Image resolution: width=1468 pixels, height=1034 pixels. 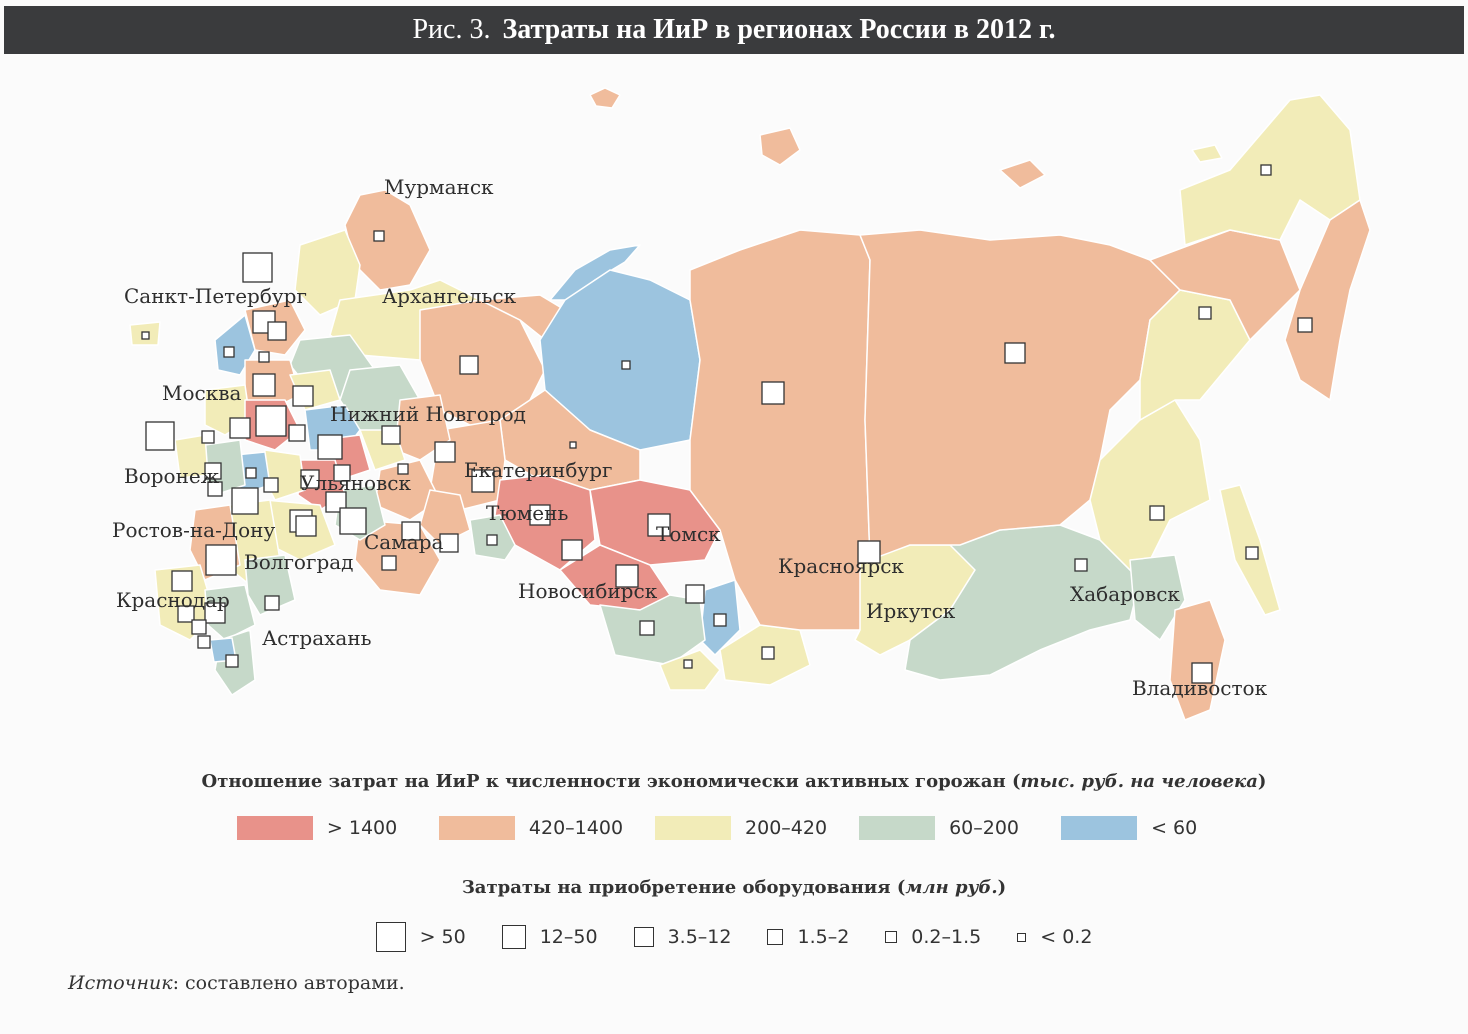 What do you see at coordinates (449, 296) in the screenshot?
I see `label-arkhangelsk: Архангельск` at bounding box center [449, 296].